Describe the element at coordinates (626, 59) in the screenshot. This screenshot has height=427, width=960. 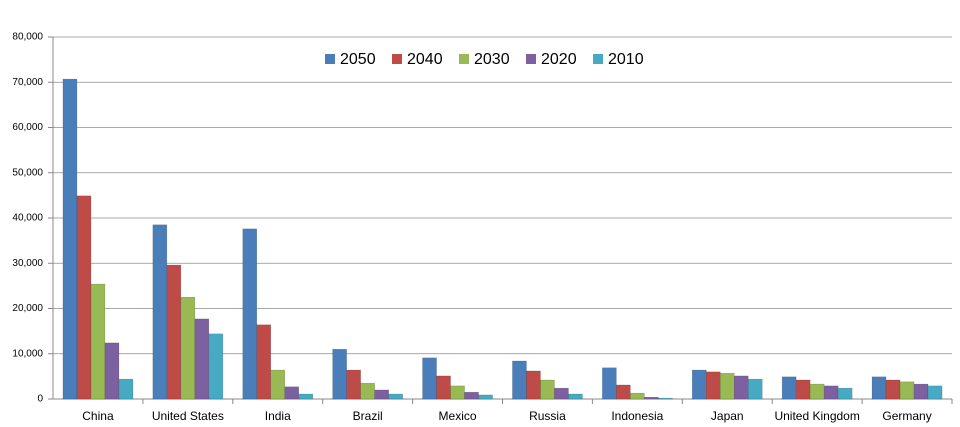
I see `legend-label: 2010` at that location.